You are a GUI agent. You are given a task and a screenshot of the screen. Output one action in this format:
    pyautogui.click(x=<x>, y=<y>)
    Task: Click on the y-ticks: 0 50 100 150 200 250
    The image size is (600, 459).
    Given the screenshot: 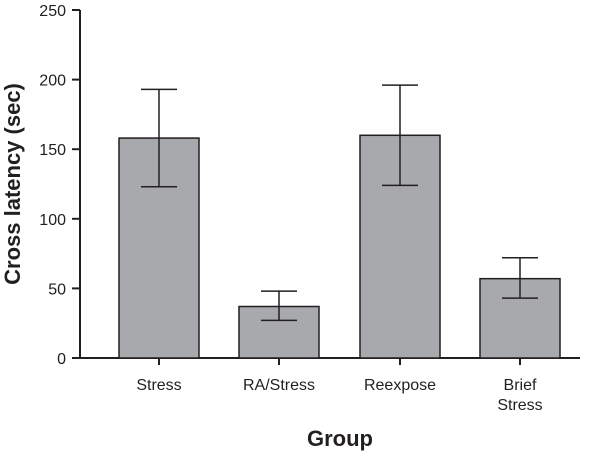 What is the action you would take?
    pyautogui.click(x=59, y=185)
    